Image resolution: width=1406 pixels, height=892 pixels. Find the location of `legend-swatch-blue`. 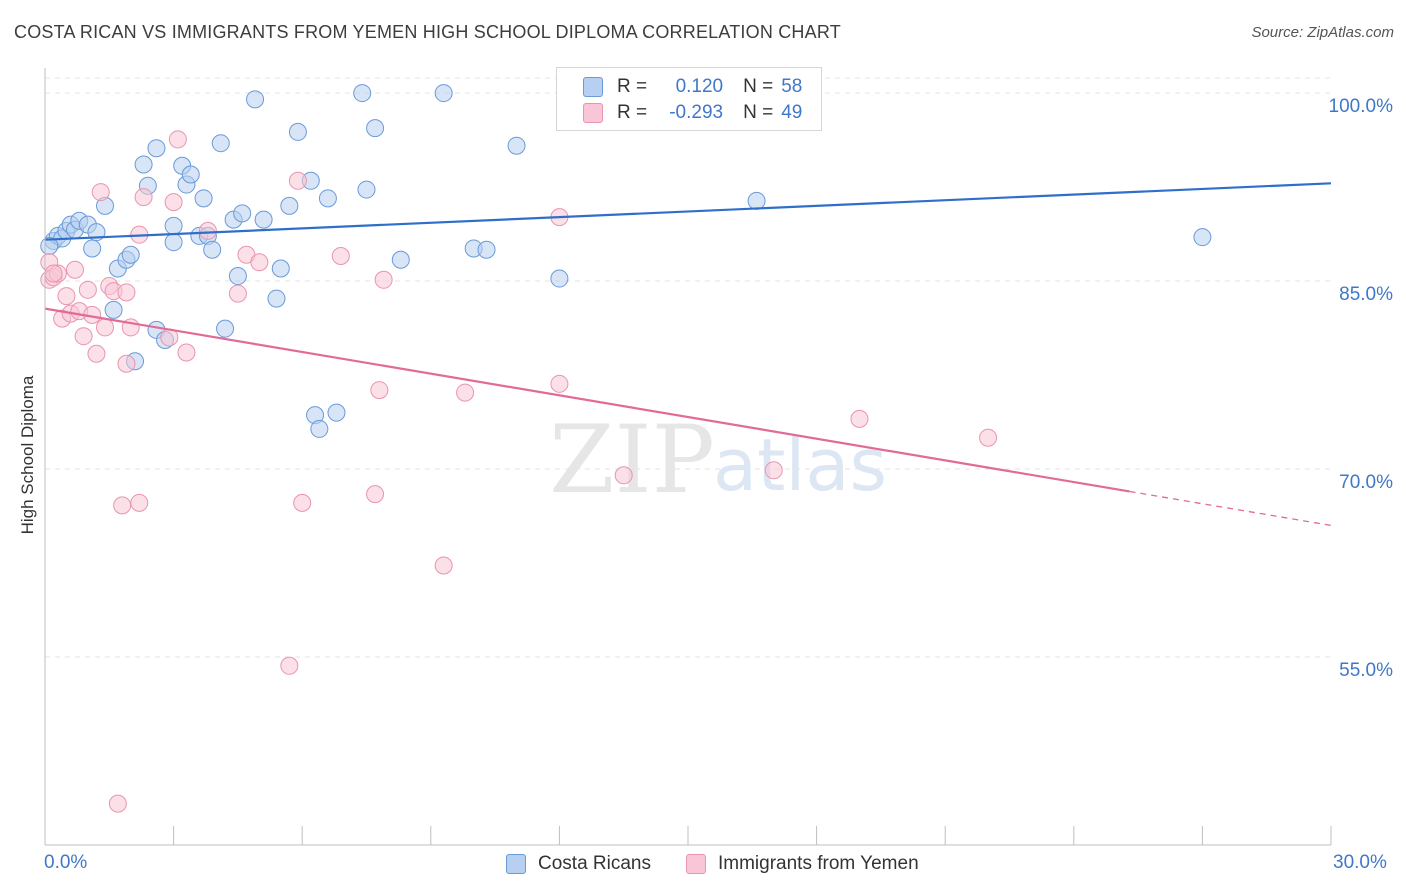

legend-swatch-blue is located at coordinates (593, 87).